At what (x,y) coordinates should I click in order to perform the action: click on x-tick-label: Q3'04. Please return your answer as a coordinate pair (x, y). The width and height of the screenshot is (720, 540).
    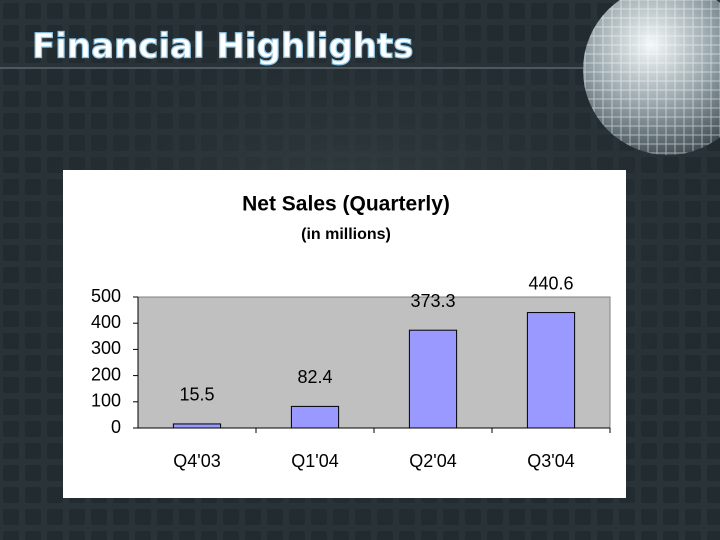
    Looking at the image, I should click on (550, 461).